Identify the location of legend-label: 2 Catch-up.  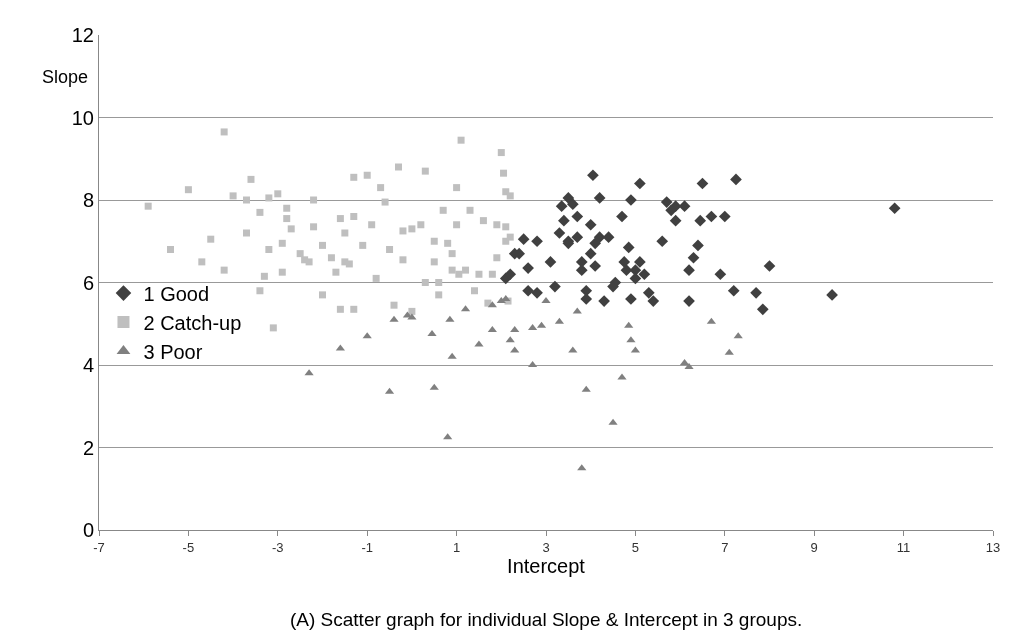
(192, 322).